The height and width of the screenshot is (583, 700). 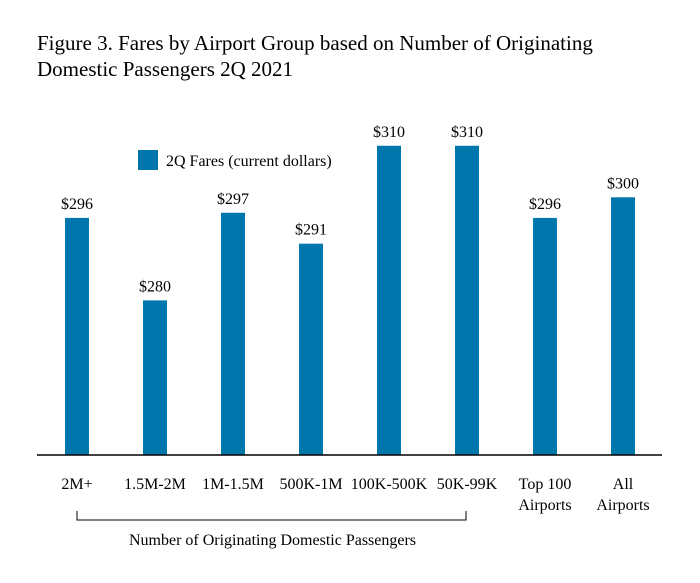 I want to click on category-label: 50K-99K, so click(x=467, y=484).